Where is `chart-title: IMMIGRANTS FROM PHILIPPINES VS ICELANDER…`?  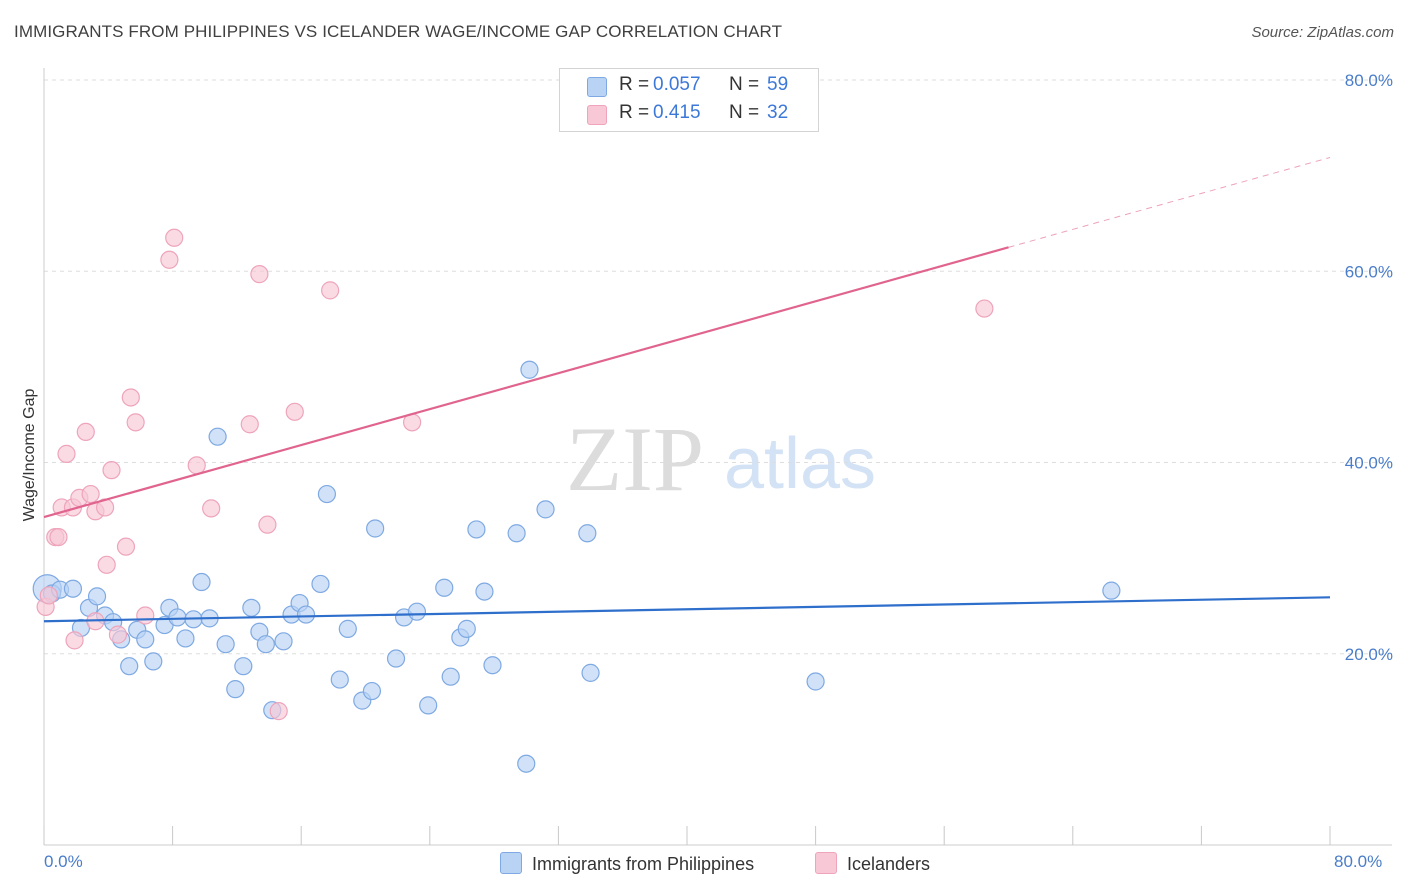 chart-title: IMMIGRANTS FROM PHILIPPINES VS ICELANDER… is located at coordinates (398, 31).